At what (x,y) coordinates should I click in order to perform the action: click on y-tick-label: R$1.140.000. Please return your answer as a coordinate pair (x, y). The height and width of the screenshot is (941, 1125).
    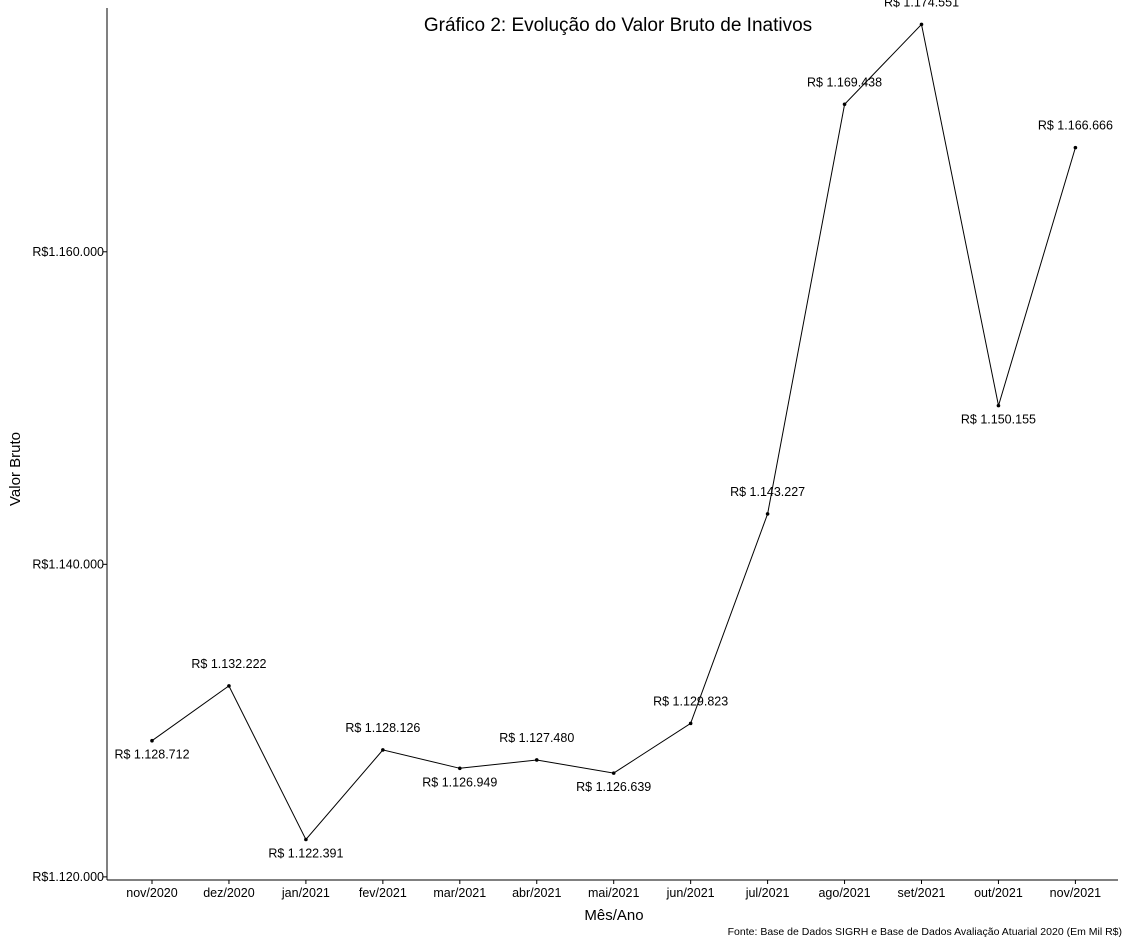
    Looking at the image, I should click on (68, 564).